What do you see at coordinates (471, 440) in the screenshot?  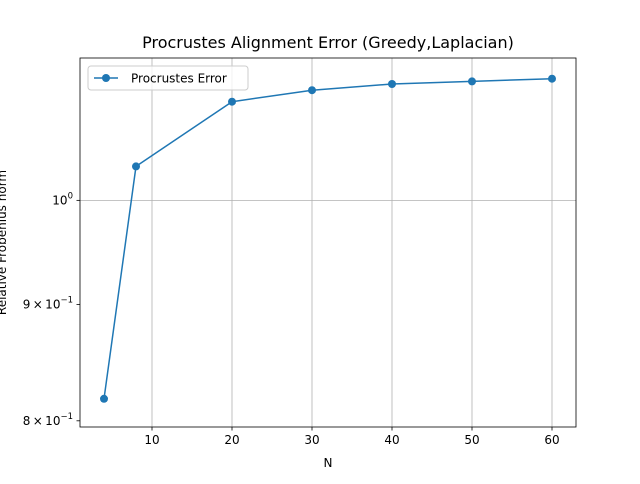 I see `x-tick-label: 50` at bounding box center [471, 440].